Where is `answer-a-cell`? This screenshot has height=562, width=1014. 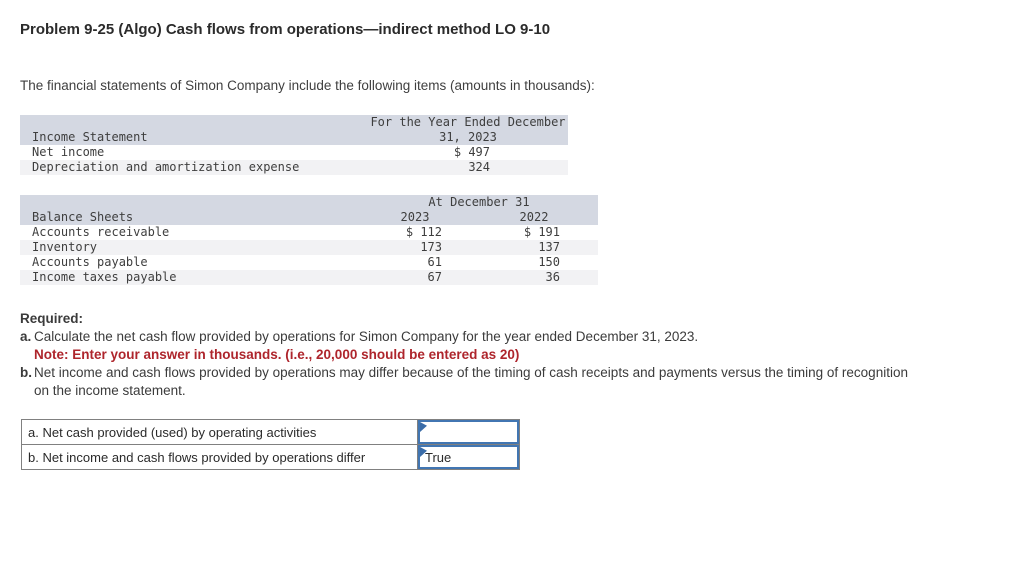 answer-a-cell is located at coordinates (468, 432).